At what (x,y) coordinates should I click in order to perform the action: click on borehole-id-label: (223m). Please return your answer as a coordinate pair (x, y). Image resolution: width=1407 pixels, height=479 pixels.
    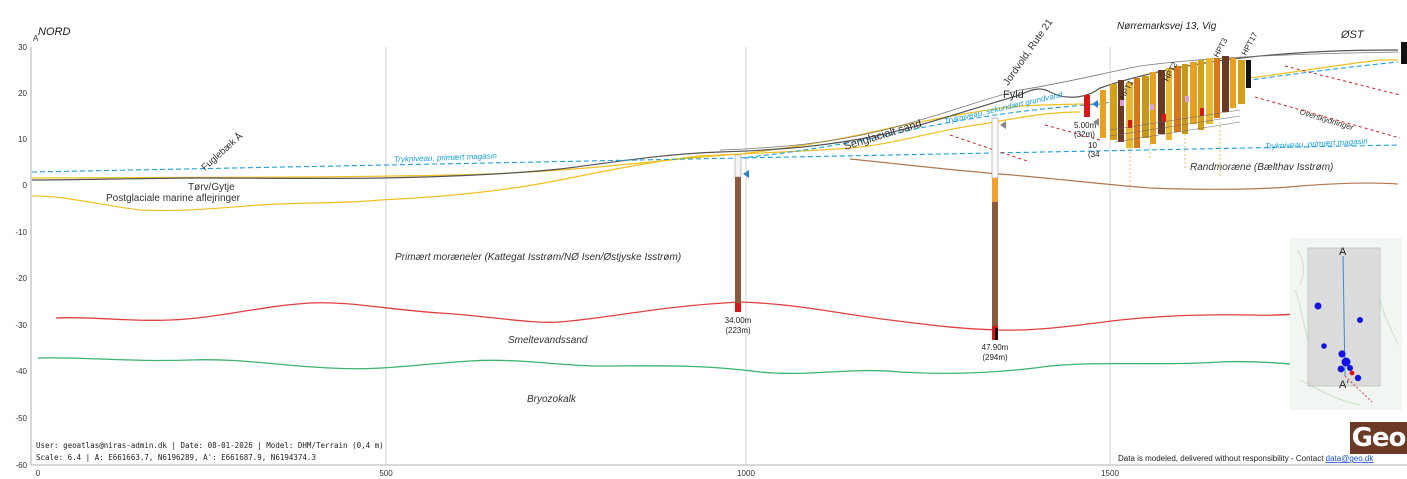
    Looking at the image, I should click on (738, 330).